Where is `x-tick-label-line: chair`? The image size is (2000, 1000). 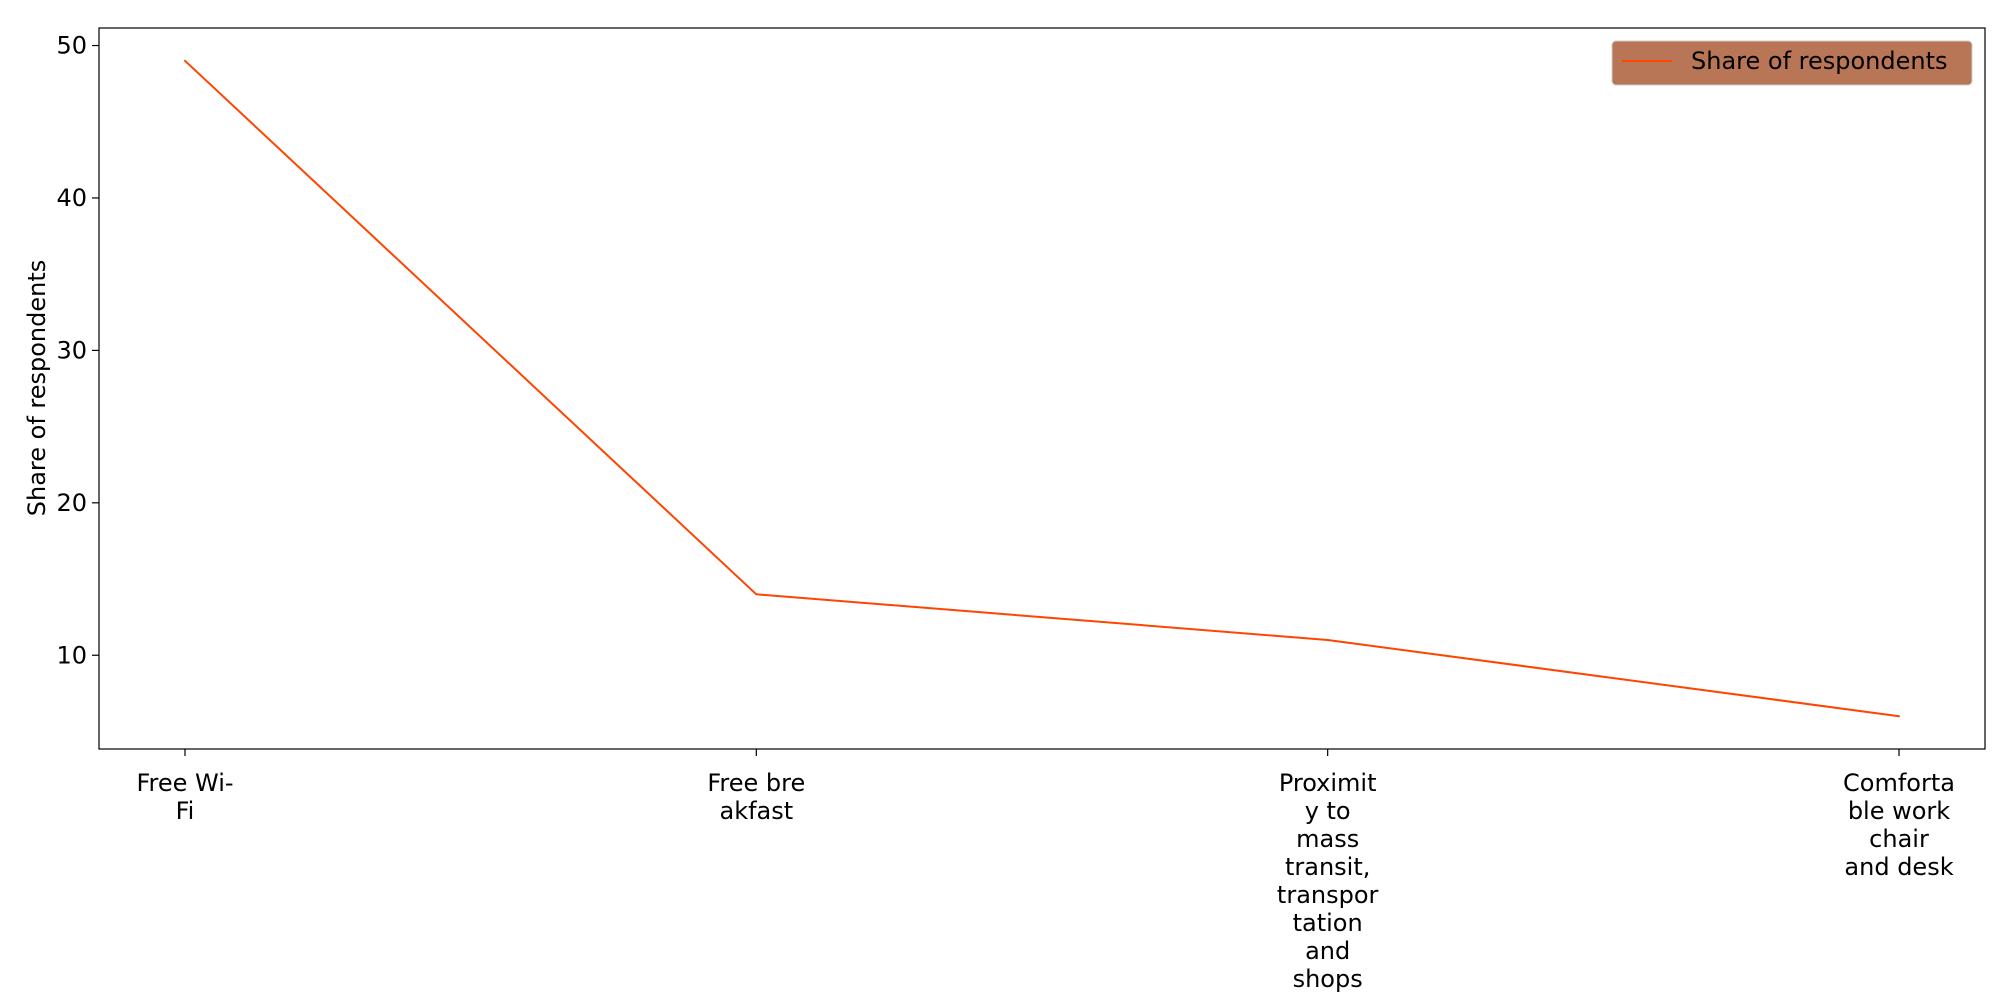 x-tick-label-line: chair is located at coordinates (1899, 839).